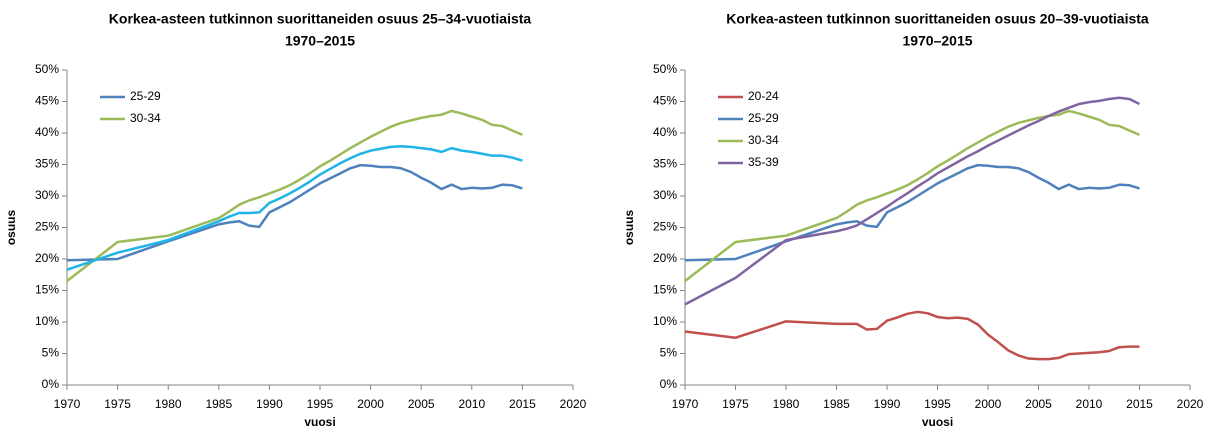  Describe the element at coordinates (763, 162) in the screenshot. I see `legend-label: 35-39` at that location.